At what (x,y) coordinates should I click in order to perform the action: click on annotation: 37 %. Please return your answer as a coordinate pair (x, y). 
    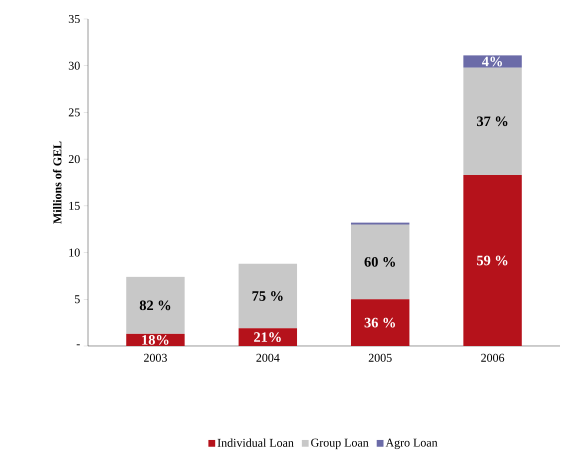
    Looking at the image, I should click on (492, 121).